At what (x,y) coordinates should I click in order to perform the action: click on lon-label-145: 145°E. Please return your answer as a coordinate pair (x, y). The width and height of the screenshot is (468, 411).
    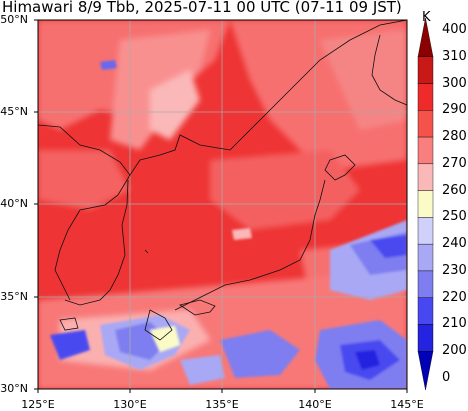
    Looking at the image, I should click on (407, 404).